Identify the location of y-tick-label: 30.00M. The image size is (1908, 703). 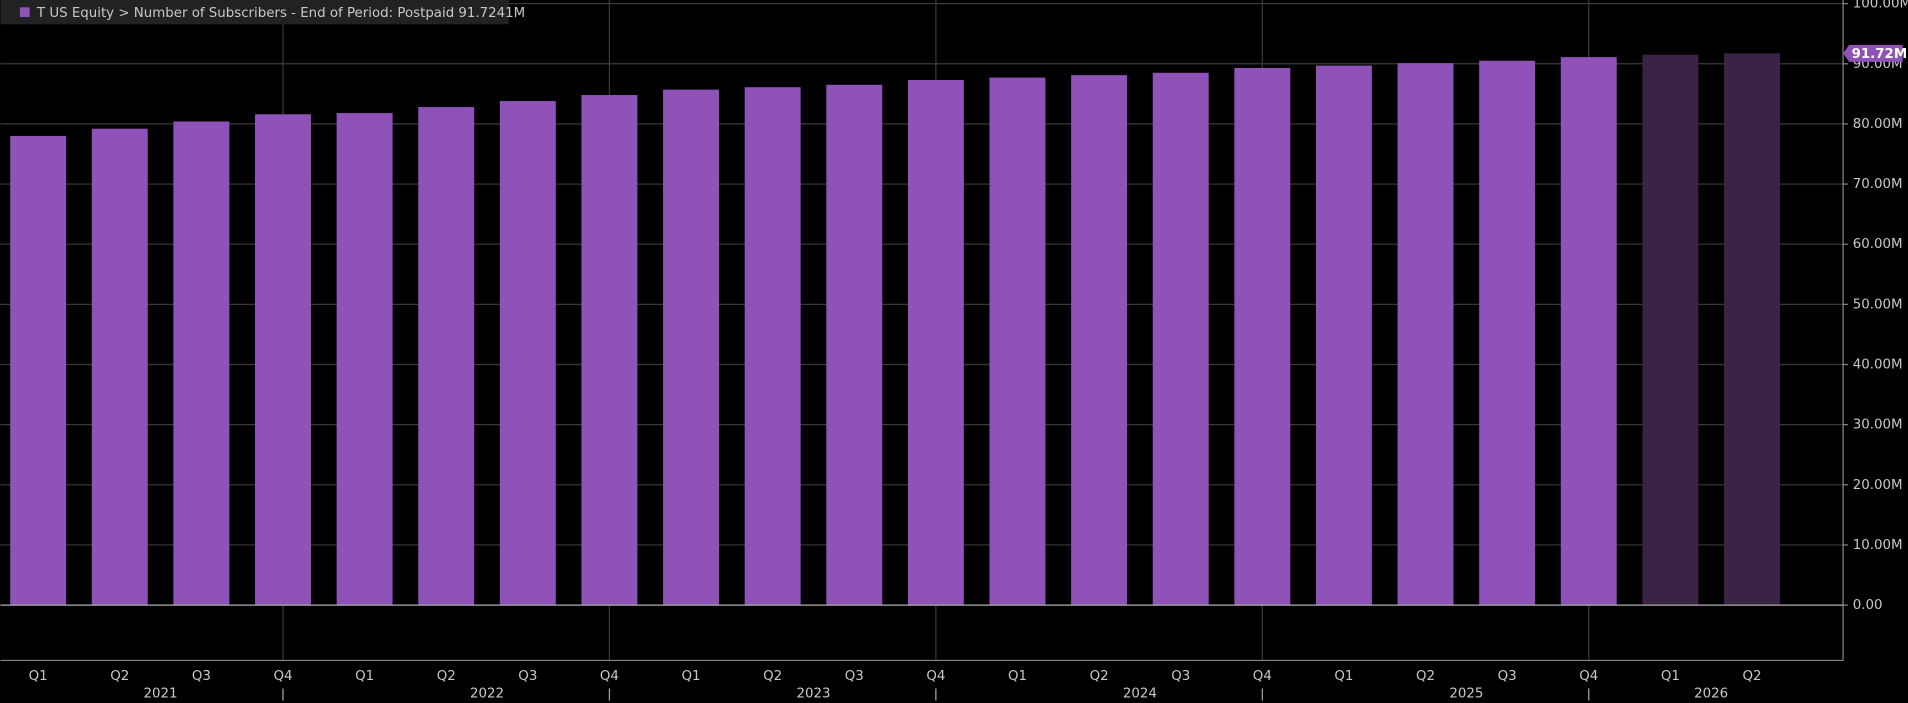
(1878, 425).